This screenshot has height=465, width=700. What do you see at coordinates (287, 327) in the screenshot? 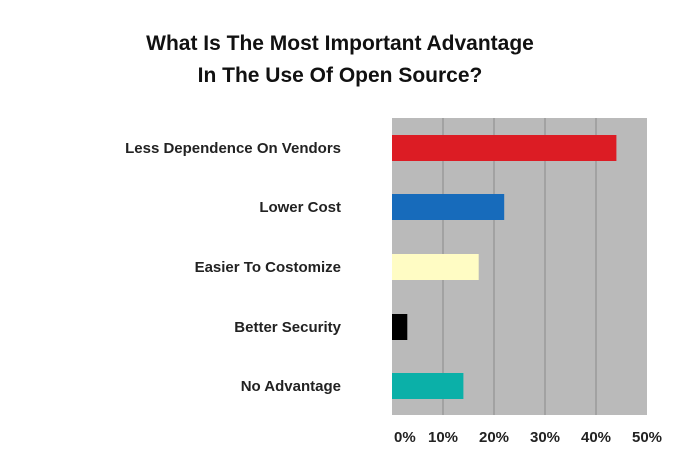
I see `category-label: Better Security` at bounding box center [287, 327].